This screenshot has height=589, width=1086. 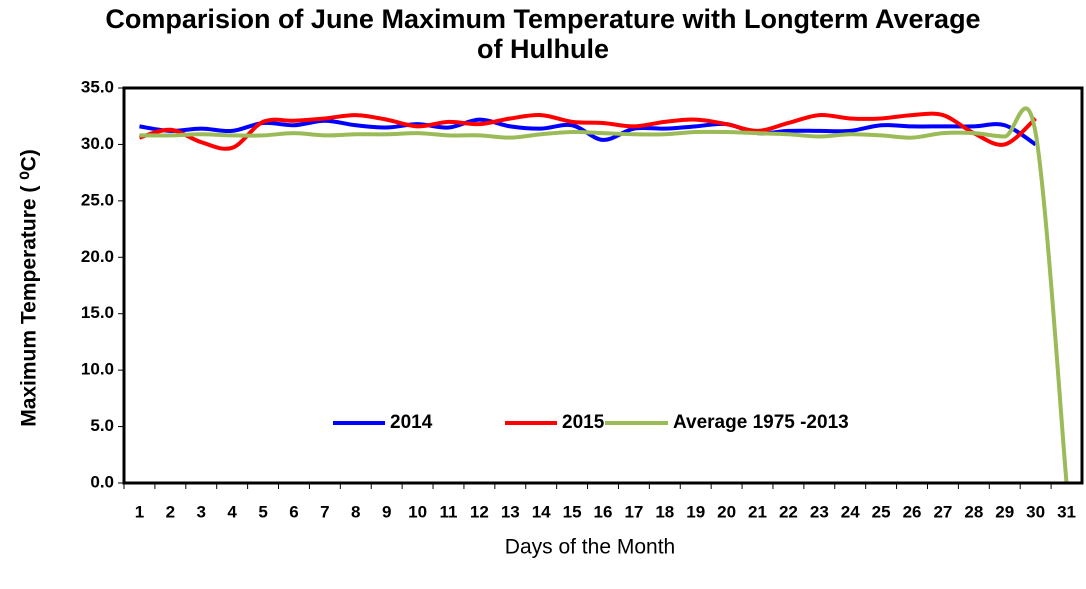 What do you see at coordinates (788, 511) in the screenshot?
I see `x-tick-label: 22` at bounding box center [788, 511].